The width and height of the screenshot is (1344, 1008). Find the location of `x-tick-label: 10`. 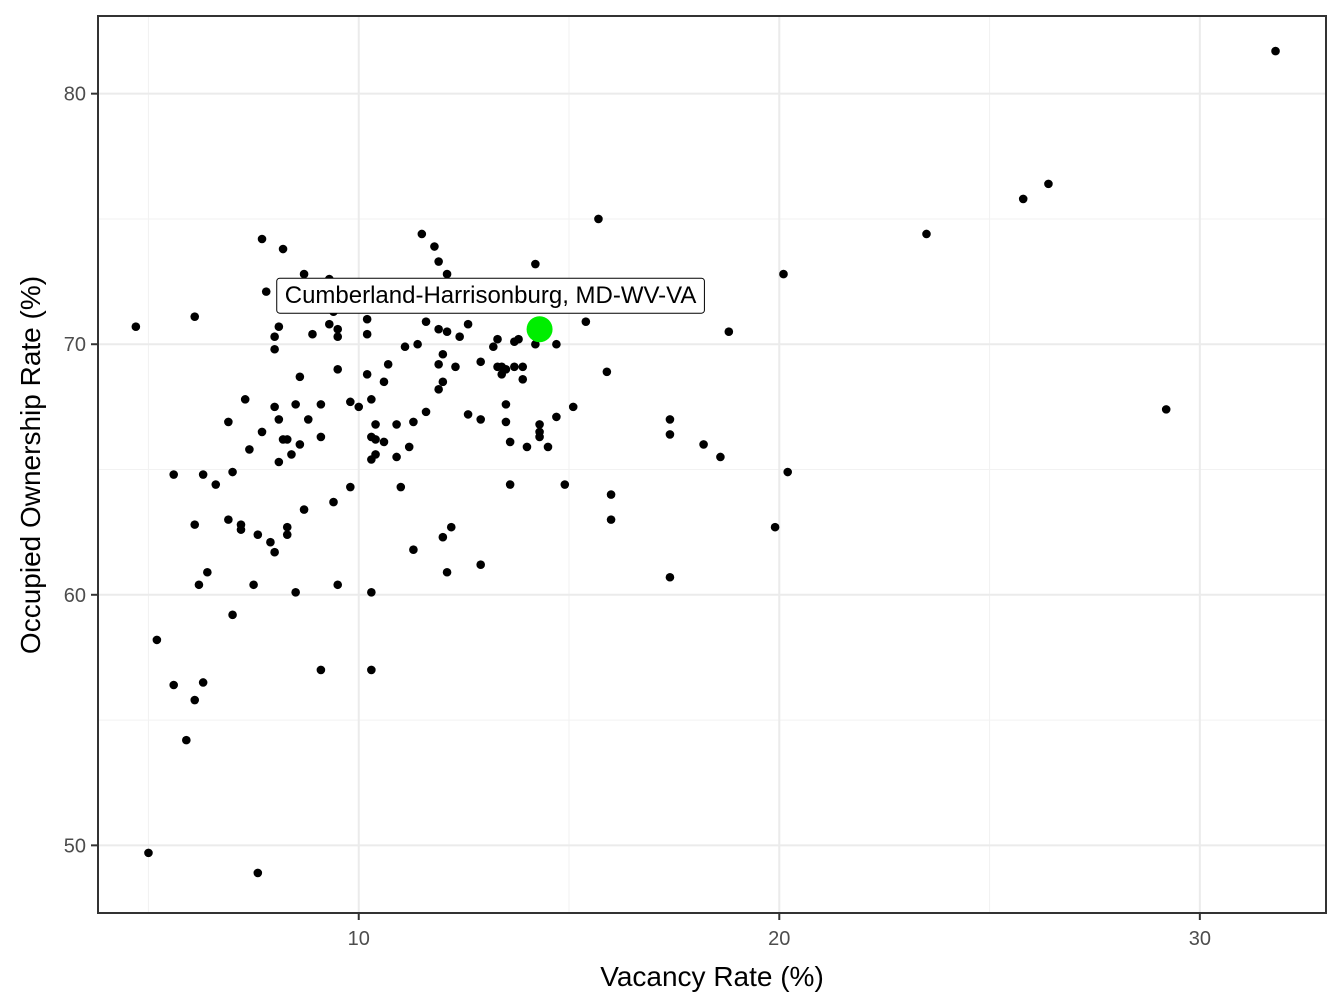

x-tick-label: 10 is located at coordinates (359, 939).